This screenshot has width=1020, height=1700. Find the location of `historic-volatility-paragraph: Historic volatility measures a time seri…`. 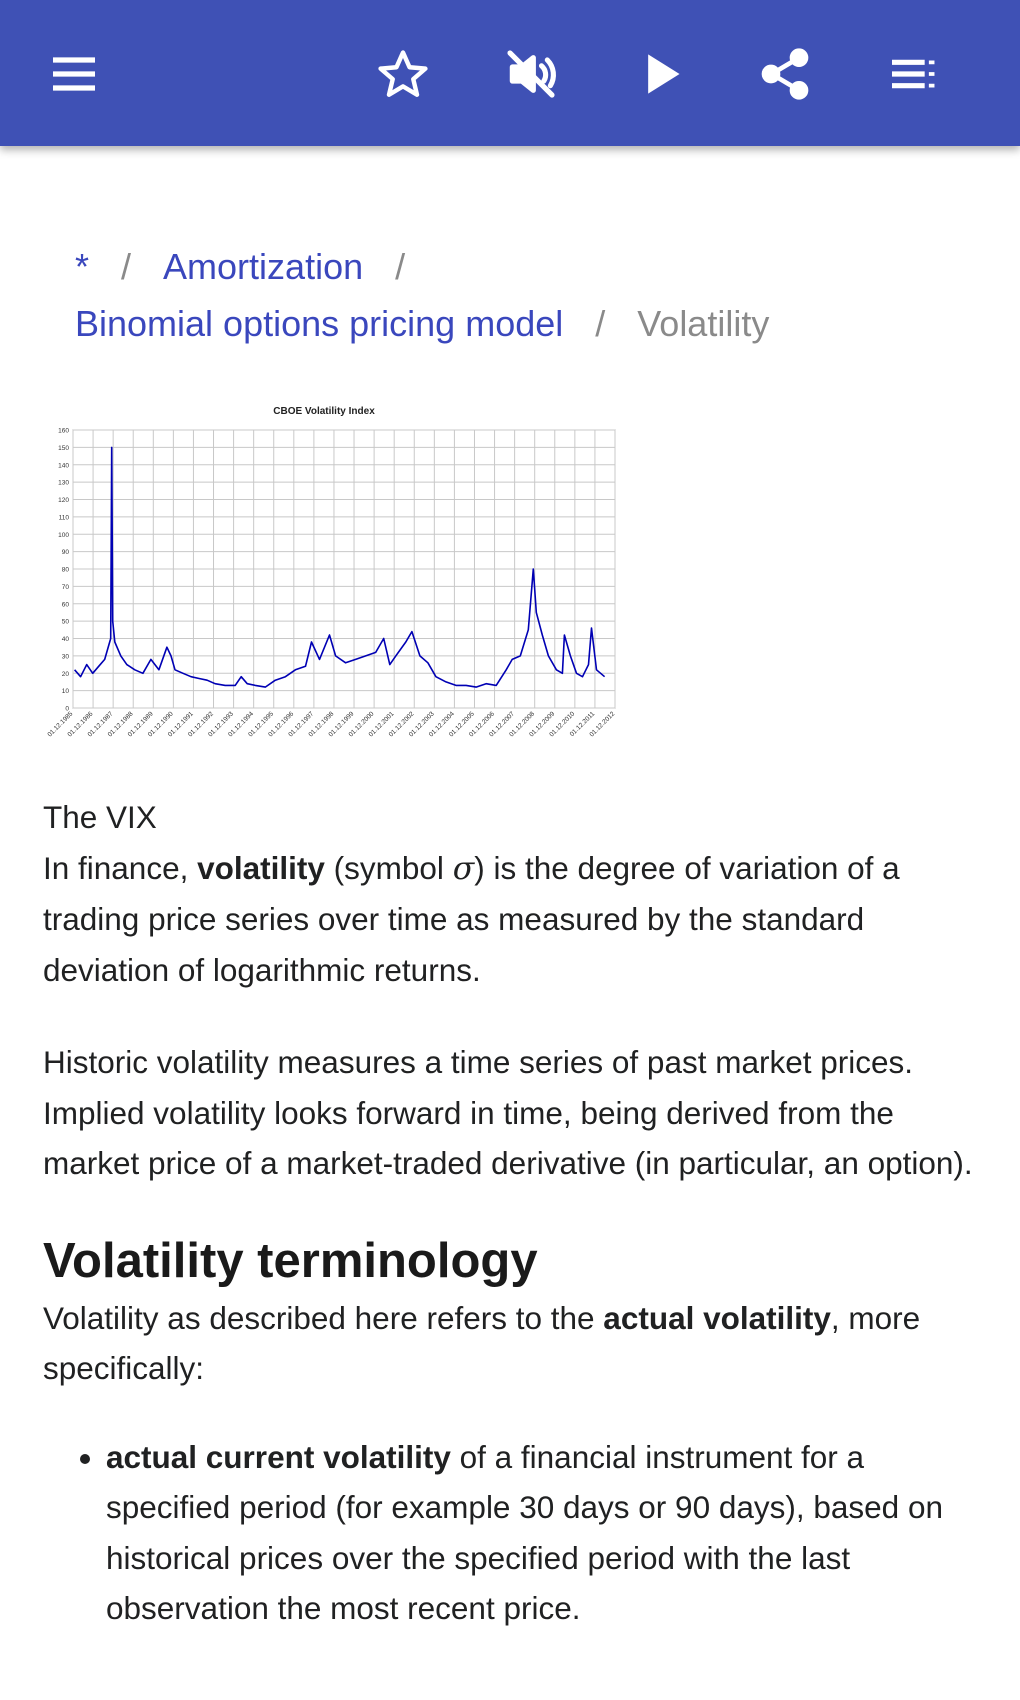

historic-volatility-paragraph: Historic volatility measures a time seri… is located at coordinates (508, 1112).